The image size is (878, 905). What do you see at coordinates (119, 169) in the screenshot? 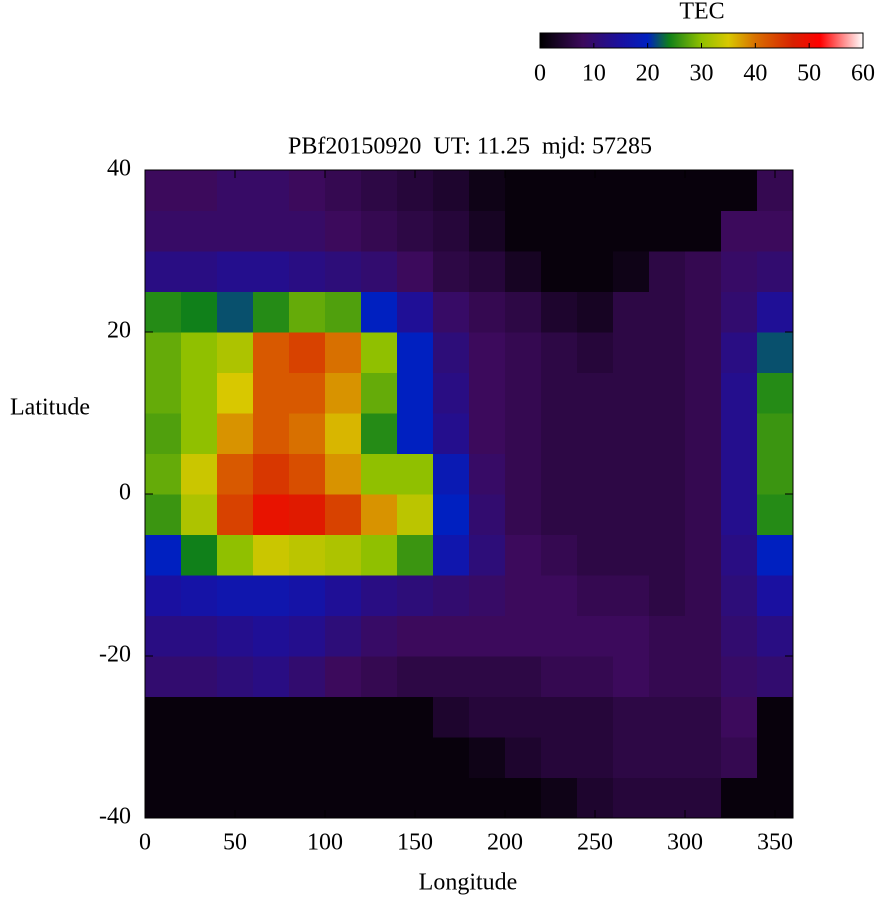
I see `y-tick-label: 40` at bounding box center [119, 169].